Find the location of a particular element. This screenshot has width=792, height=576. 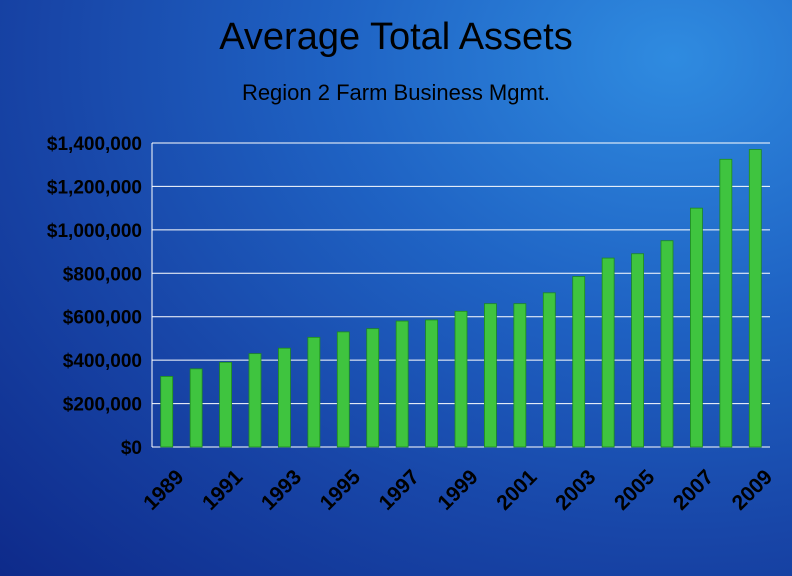

x-tick-label: 2003 is located at coordinates (575, 489).